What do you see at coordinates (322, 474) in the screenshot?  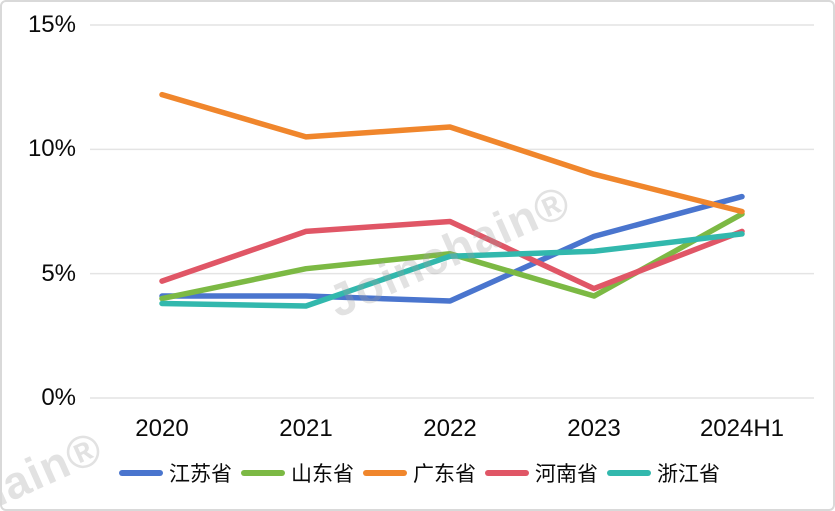 I see `legend-item-label: 山东省` at bounding box center [322, 474].